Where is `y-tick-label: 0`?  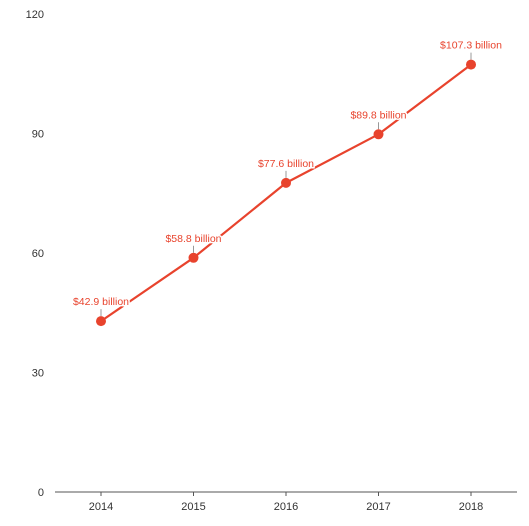
y-tick-label: 0 is located at coordinates (41, 493).